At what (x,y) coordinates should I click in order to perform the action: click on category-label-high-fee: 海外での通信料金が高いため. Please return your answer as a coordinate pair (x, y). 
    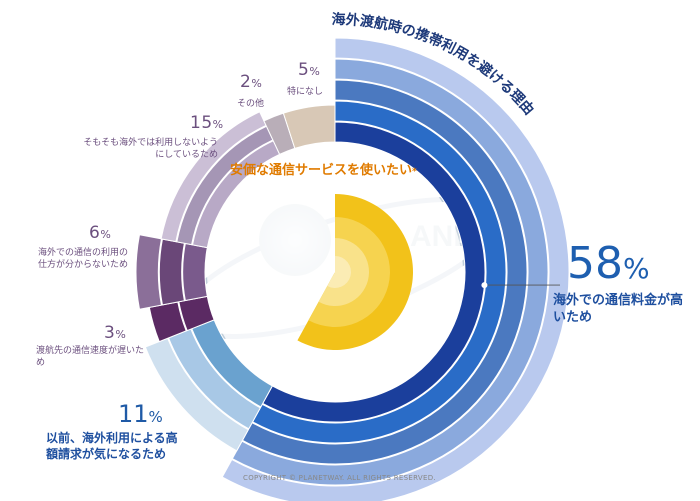
    Looking at the image, I should click on (618, 309).